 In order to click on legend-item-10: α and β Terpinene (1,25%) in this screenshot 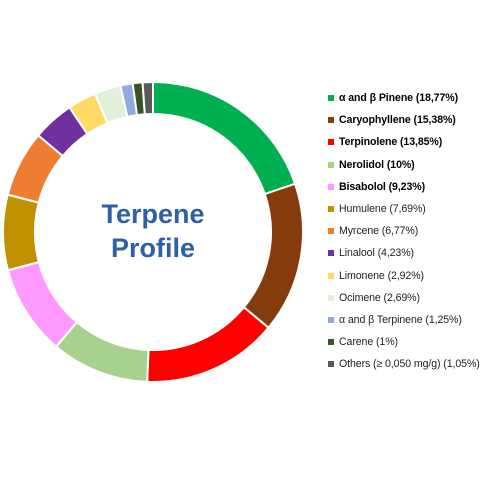, I will do `click(414, 320)`.